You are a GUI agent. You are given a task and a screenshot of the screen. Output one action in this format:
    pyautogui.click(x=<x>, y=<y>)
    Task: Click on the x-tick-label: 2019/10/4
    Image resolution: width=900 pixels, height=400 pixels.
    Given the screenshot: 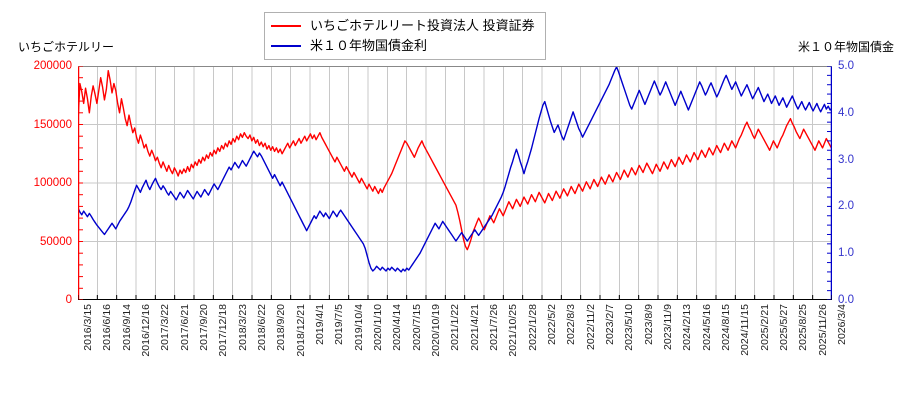 What is the action you would take?
    pyautogui.click(x=358, y=327)
    